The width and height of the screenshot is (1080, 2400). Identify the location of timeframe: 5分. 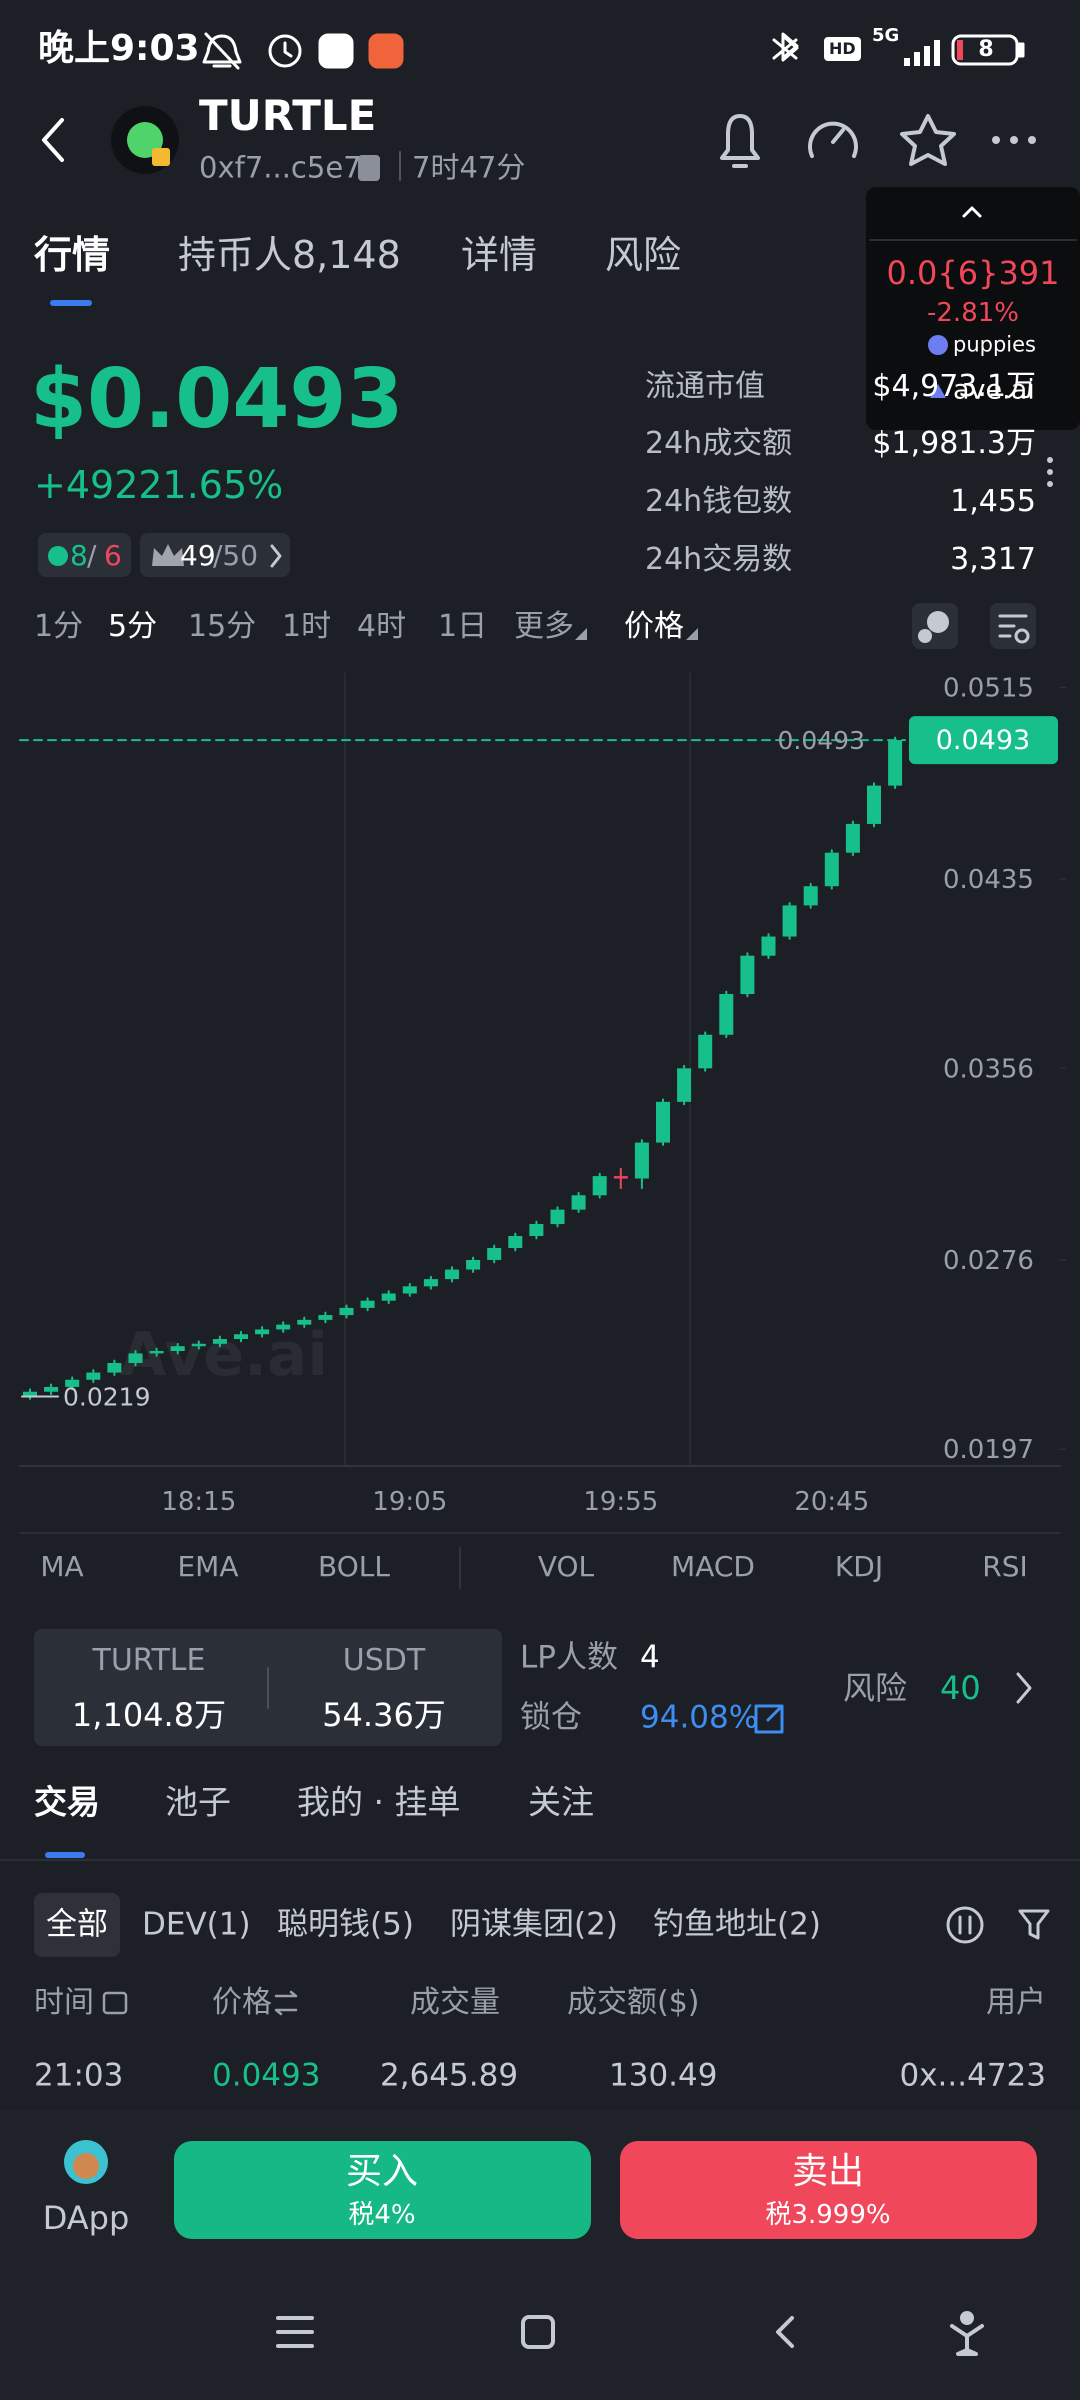
(133, 626).